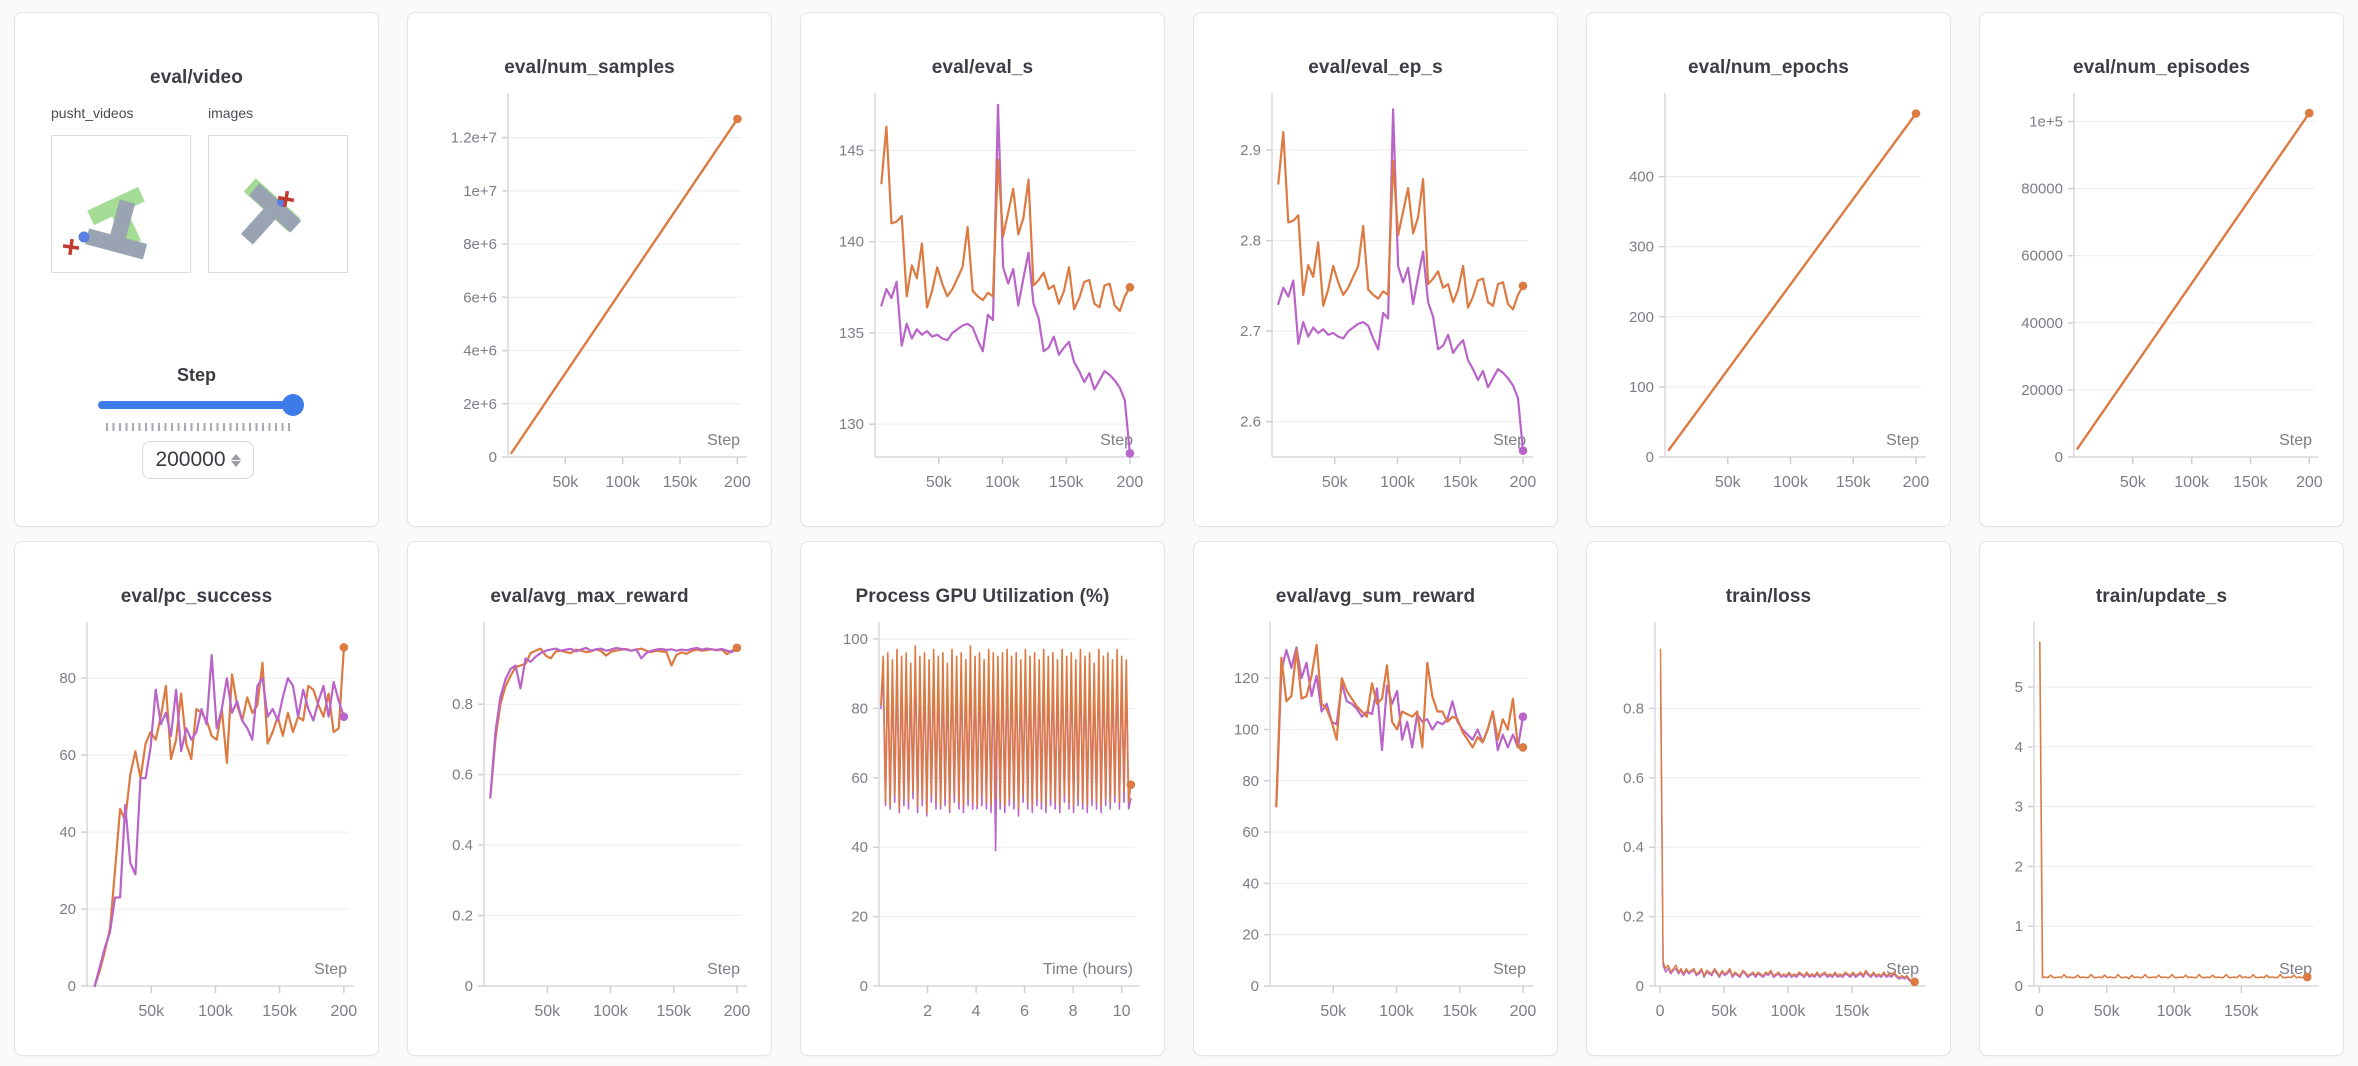  Describe the element at coordinates (462, 704) in the screenshot. I see `svg-text: 0.8` at that location.